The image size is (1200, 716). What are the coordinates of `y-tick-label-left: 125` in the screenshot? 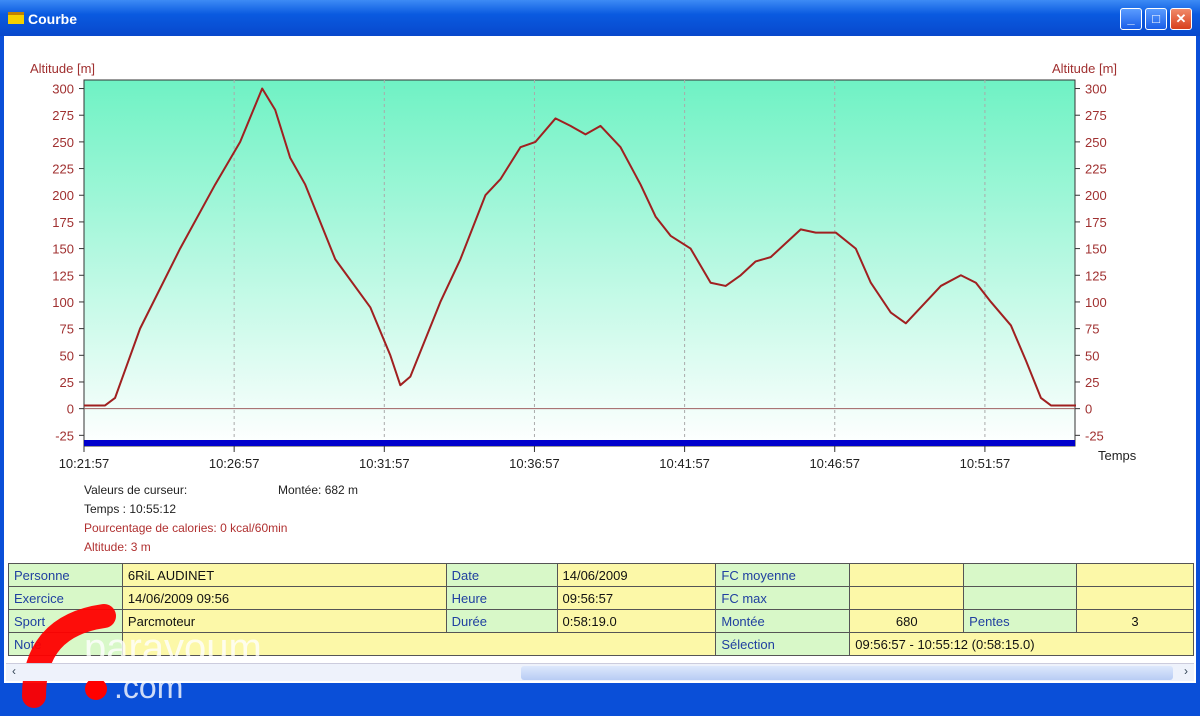 It's located at (63, 275).